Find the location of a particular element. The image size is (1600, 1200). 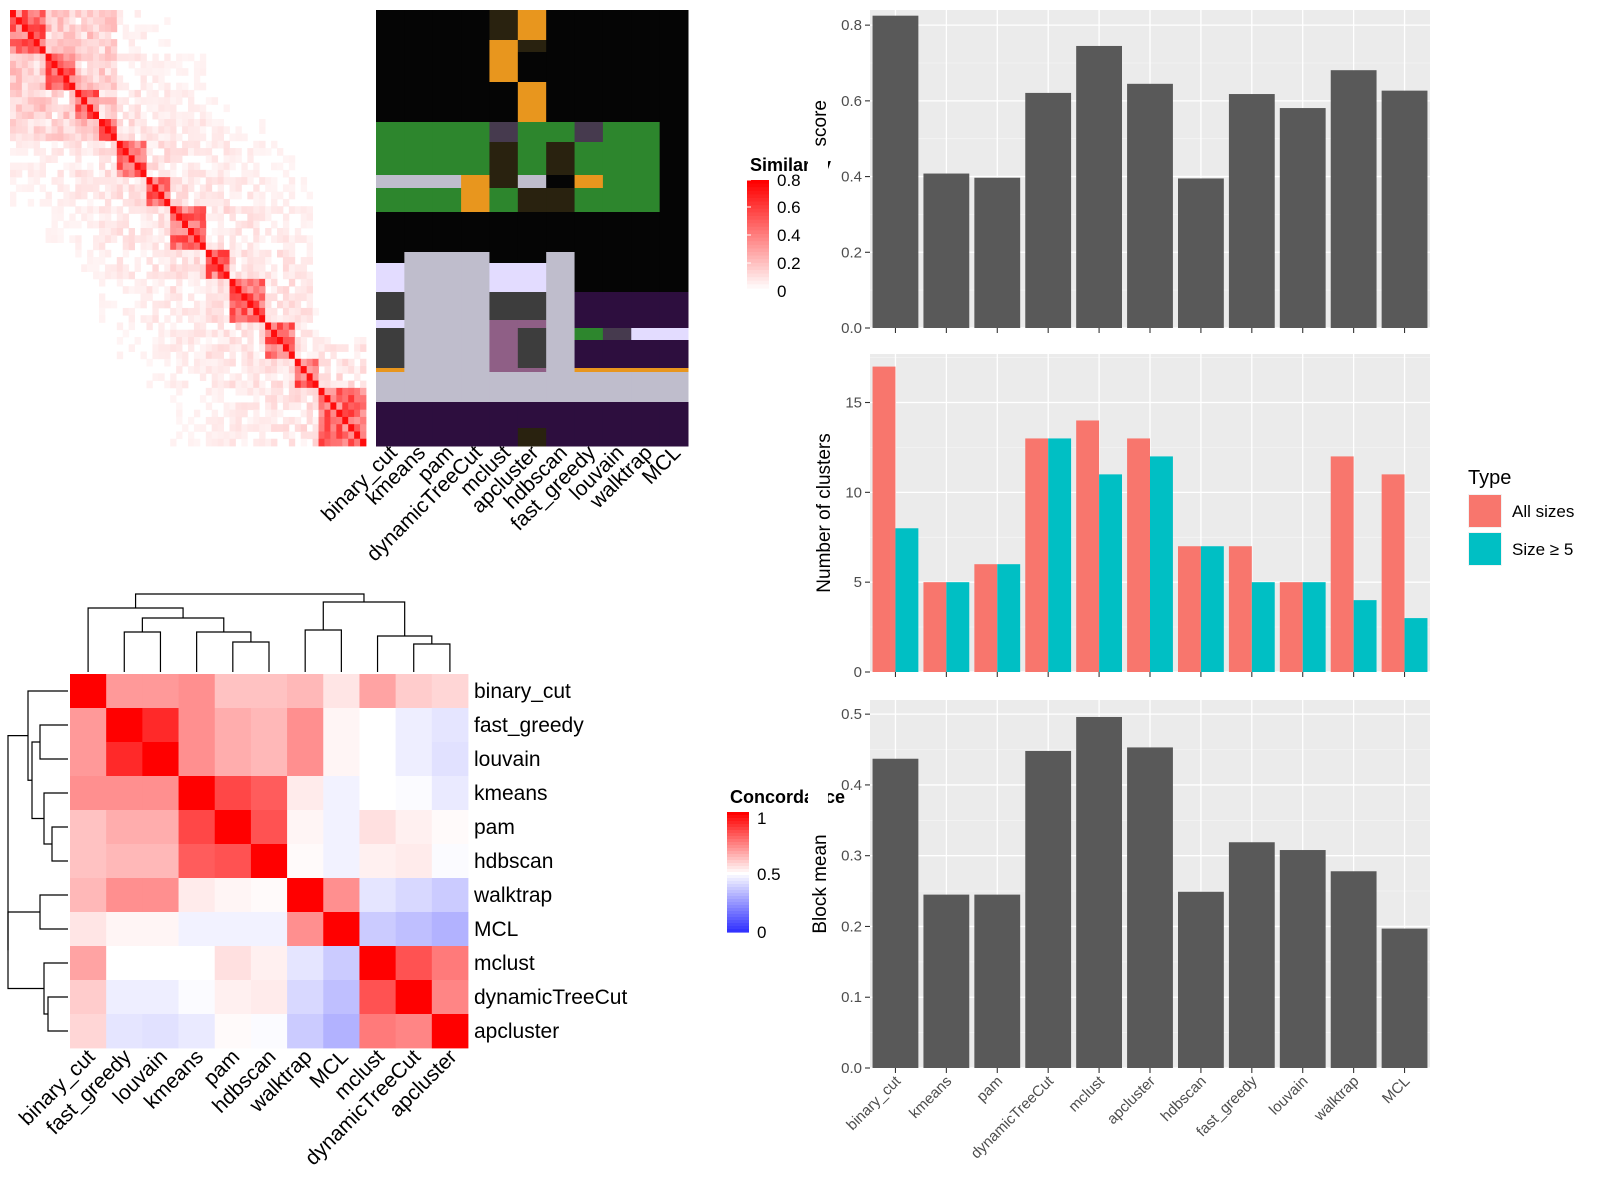

row-label-pam: pam is located at coordinates (494, 827).